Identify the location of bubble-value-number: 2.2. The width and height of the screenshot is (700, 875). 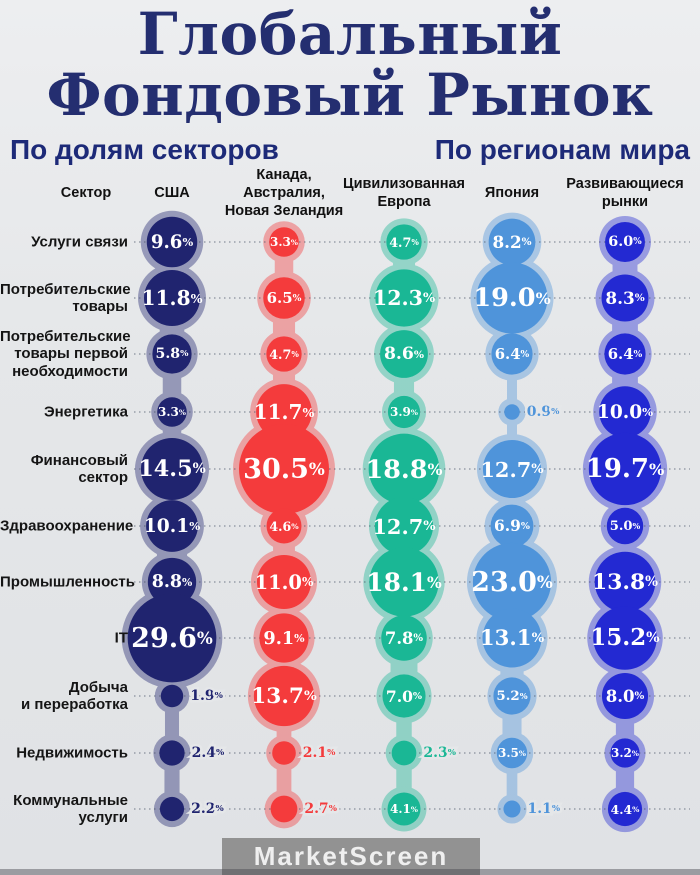
(203, 809).